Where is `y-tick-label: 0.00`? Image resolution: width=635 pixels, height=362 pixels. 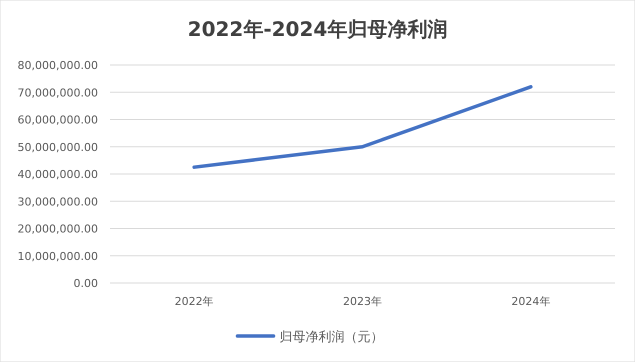
y-tick-label: 0.00 is located at coordinates (86, 283).